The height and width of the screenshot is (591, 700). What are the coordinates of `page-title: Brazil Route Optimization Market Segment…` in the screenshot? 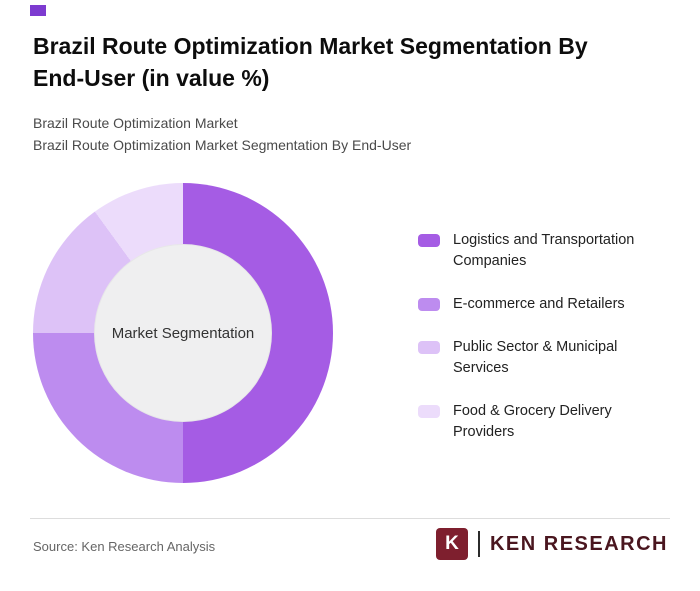 It's located at (310, 62).